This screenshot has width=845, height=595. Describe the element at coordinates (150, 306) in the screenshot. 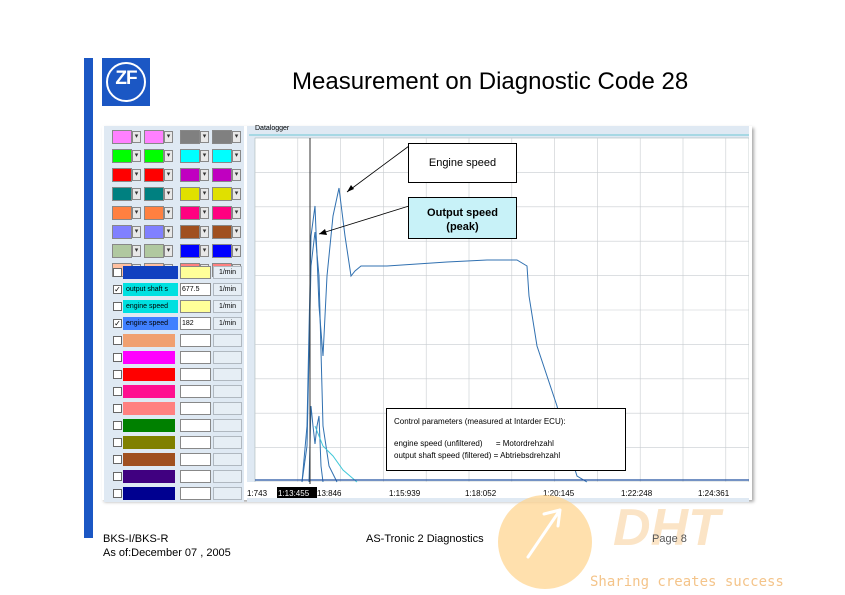

I see `channel-label: engine speed` at that location.